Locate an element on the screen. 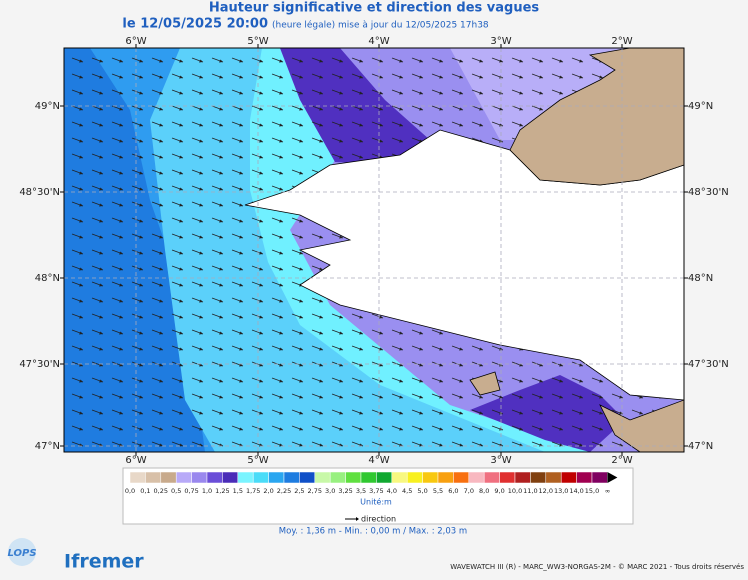 The image size is (748, 580). lon-label-top: 2°W is located at coordinates (621, 41).